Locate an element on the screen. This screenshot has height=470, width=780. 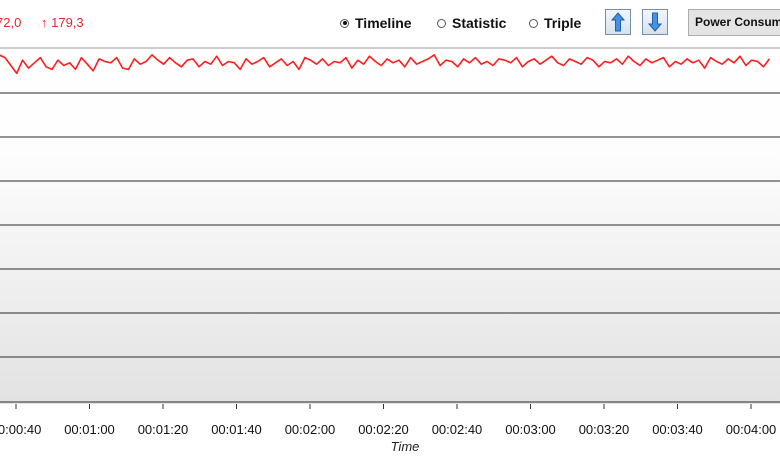
radio-timeline: Timeline is located at coordinates (376, 23).